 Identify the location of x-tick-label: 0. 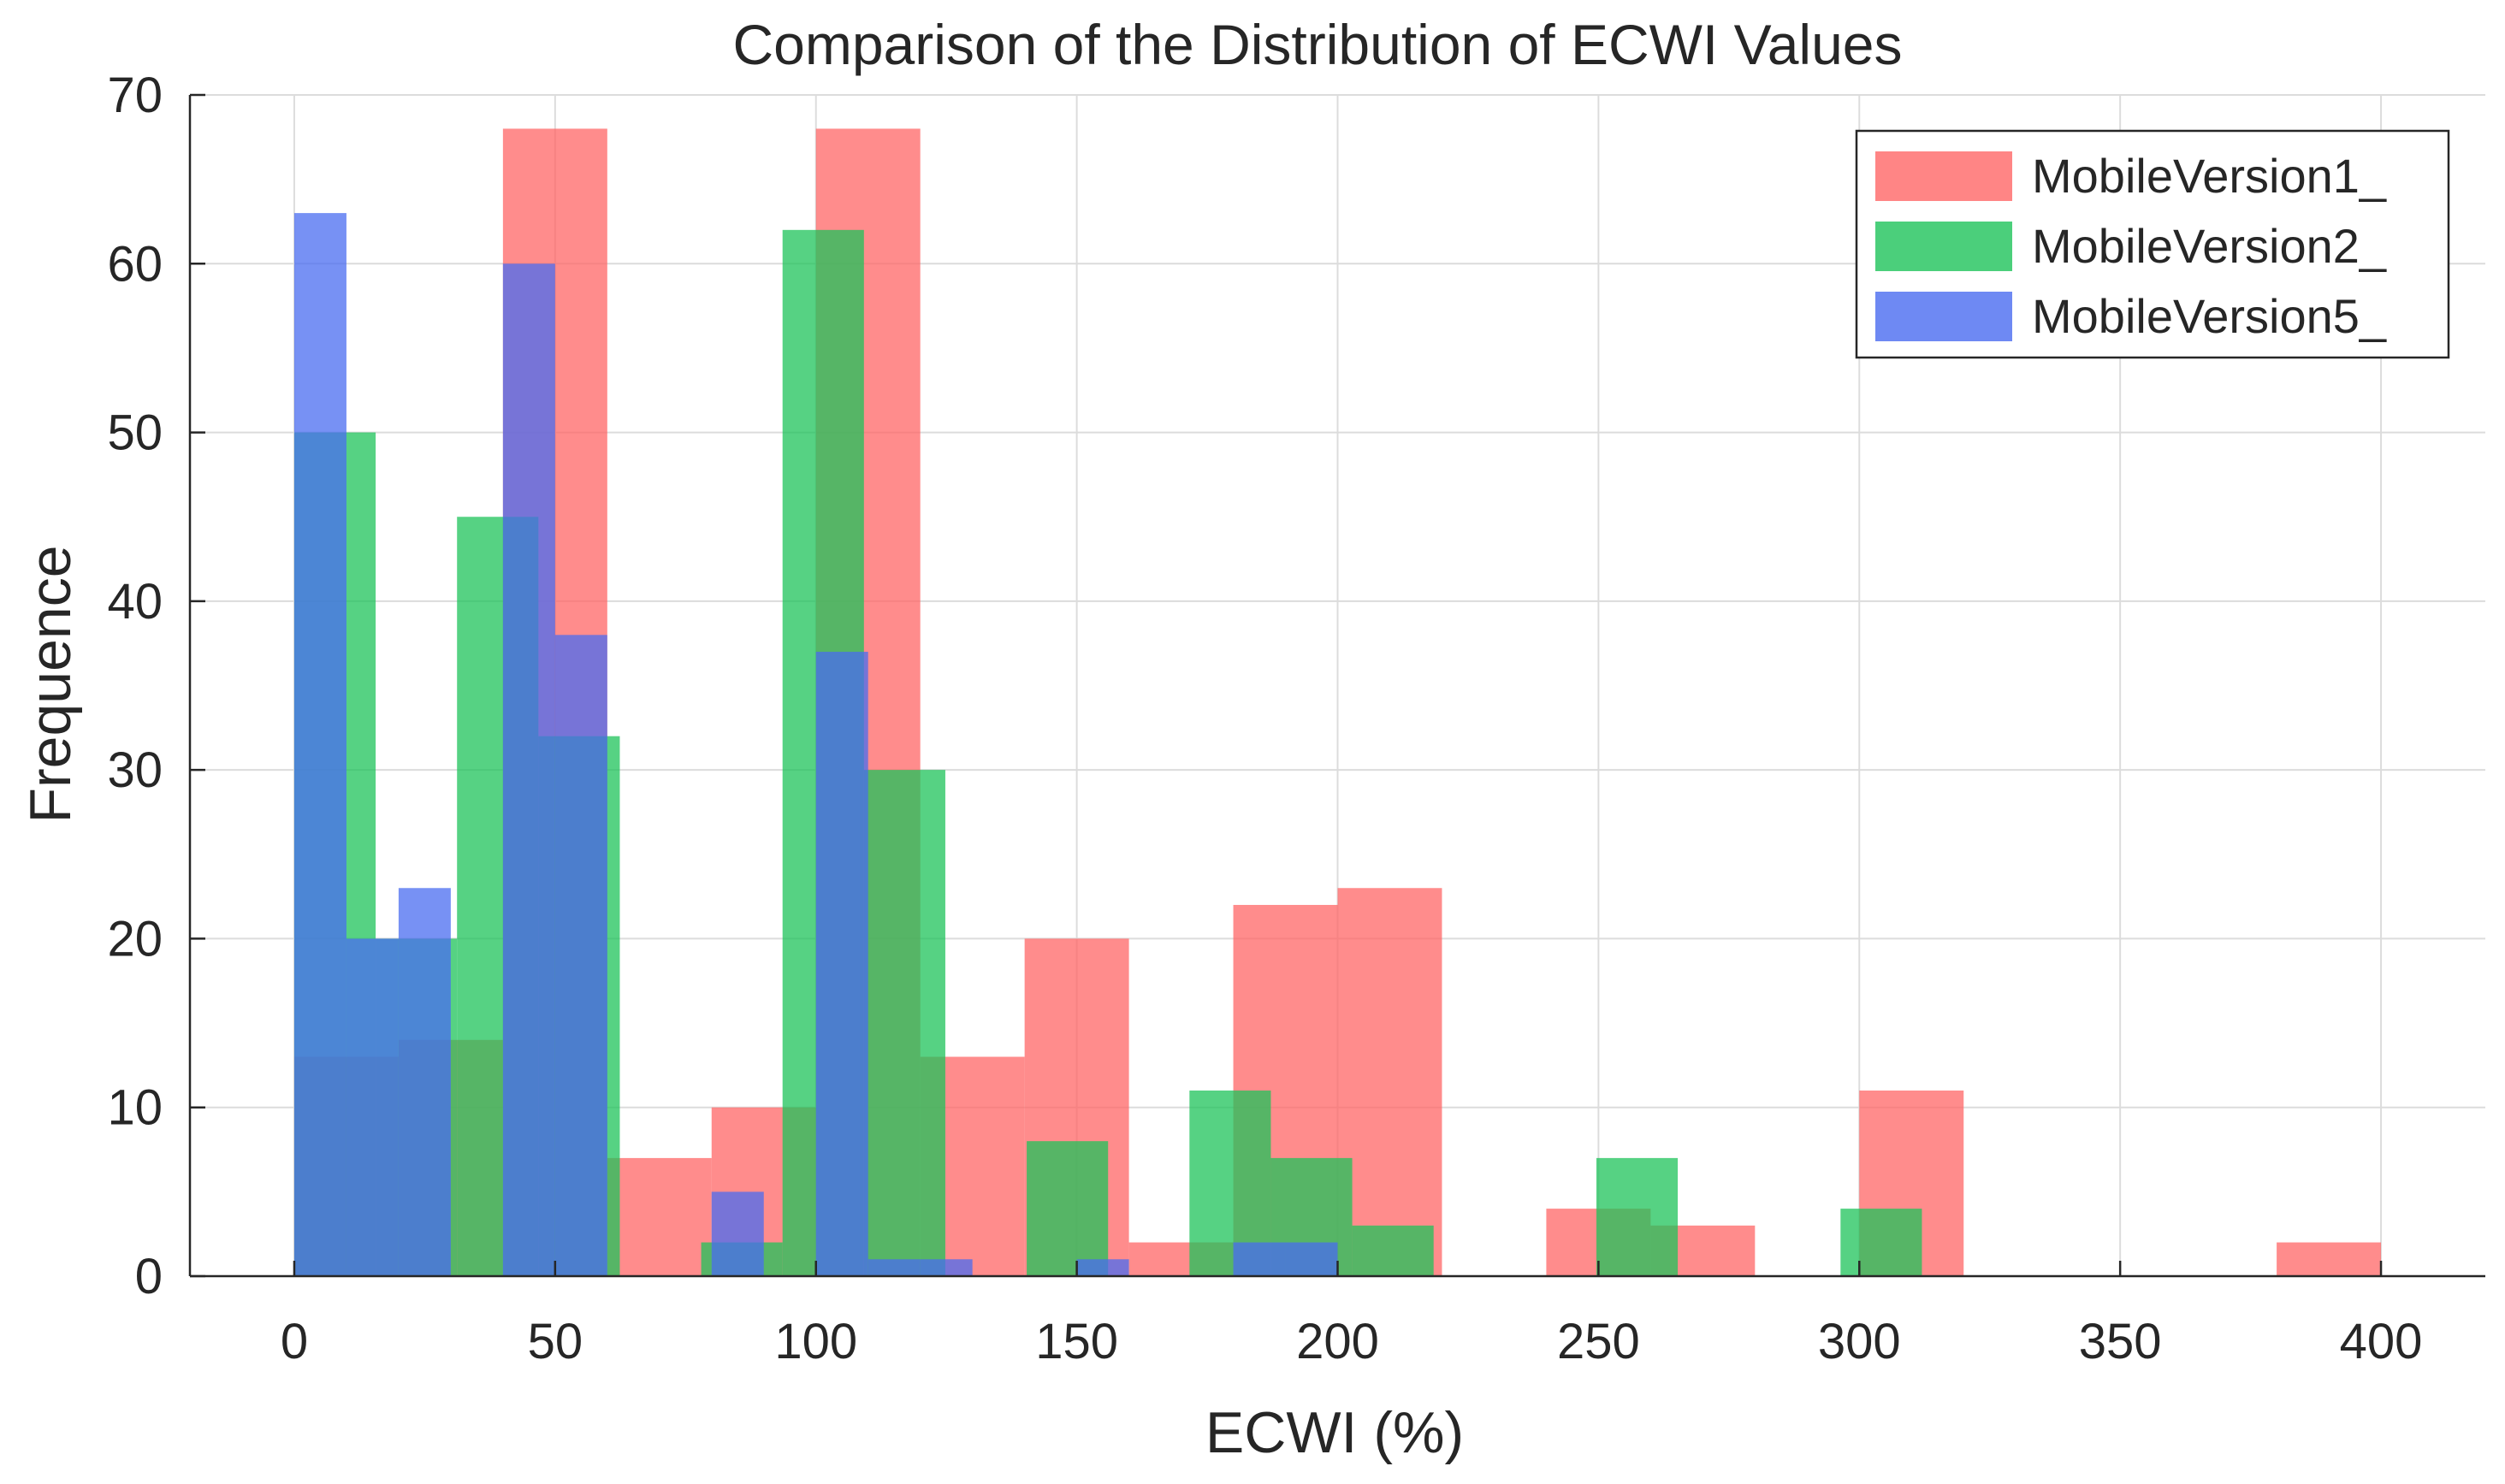
(294, 1341).